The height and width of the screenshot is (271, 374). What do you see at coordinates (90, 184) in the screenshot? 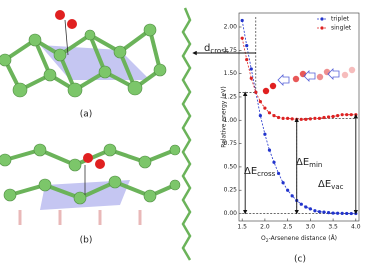
I see `structure-b` at bounding box center [90, 184].